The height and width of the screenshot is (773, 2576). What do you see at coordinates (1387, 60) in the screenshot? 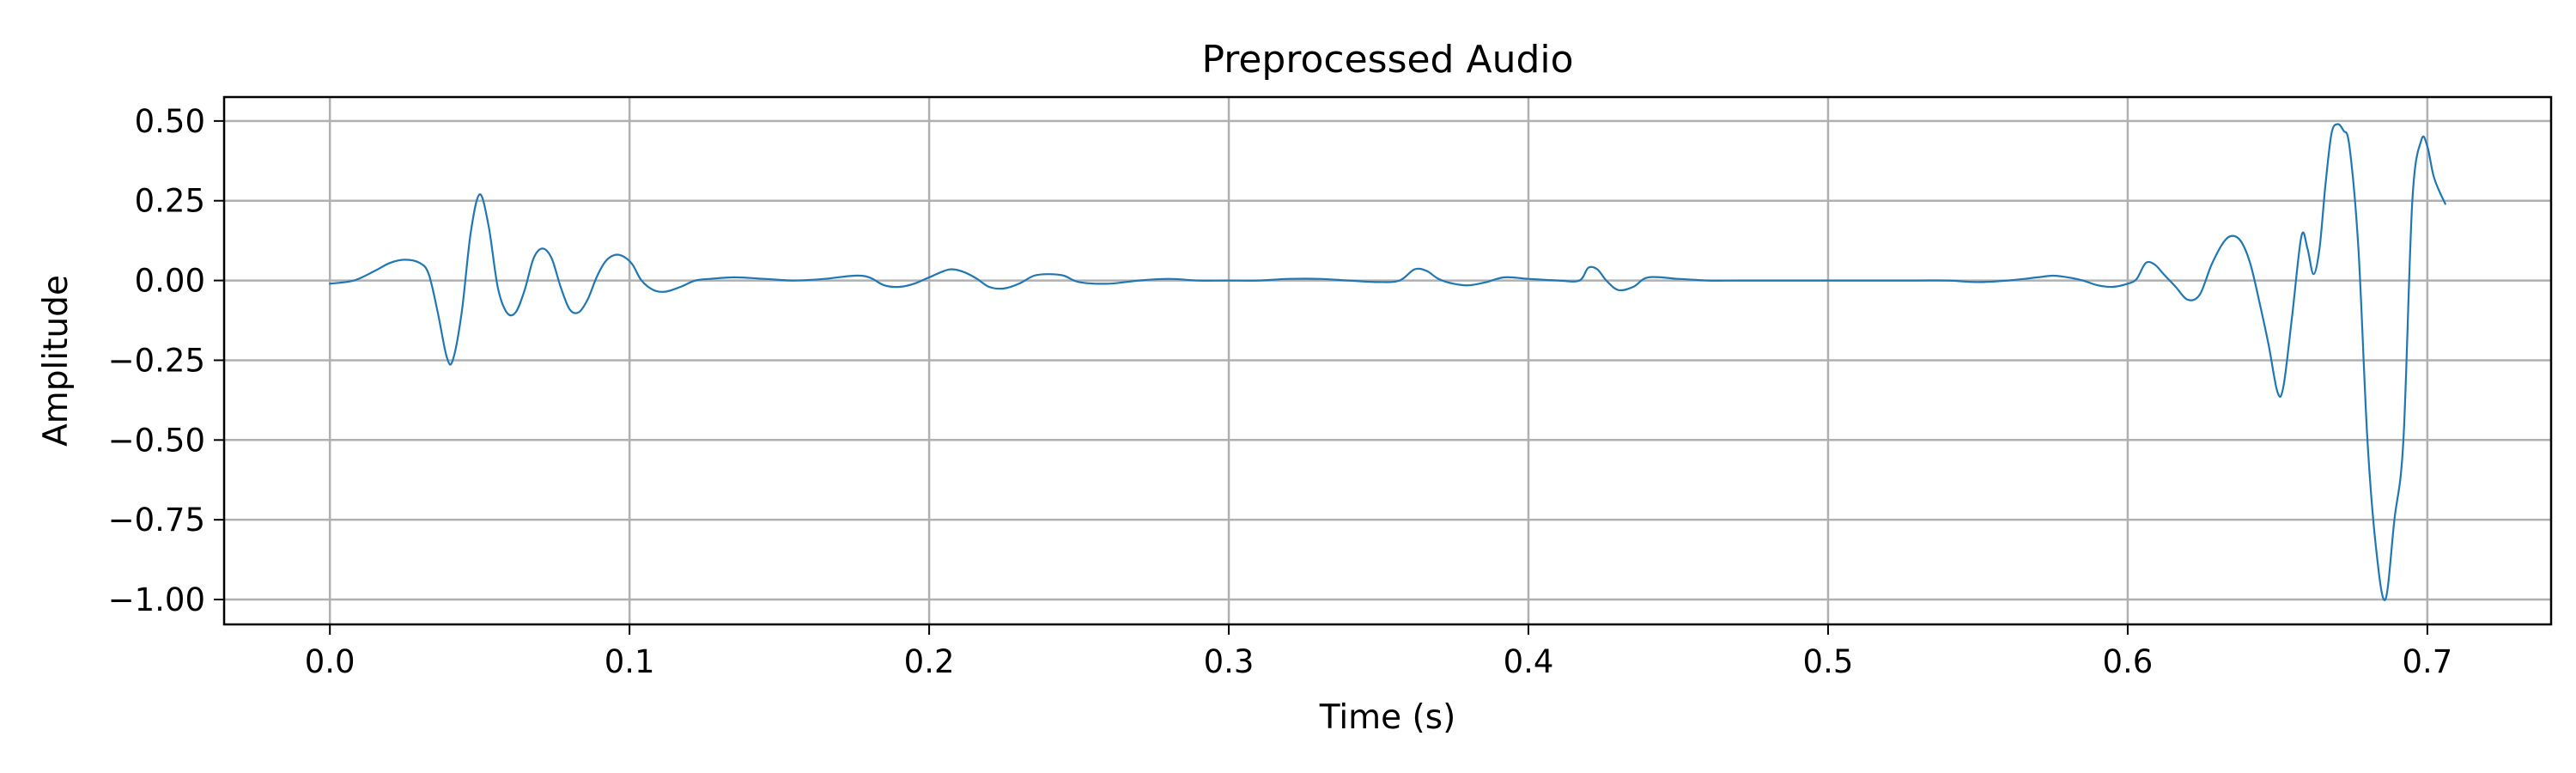
I see `chart-title: Preprocessed Audio` at bounding box center [1387, 60].